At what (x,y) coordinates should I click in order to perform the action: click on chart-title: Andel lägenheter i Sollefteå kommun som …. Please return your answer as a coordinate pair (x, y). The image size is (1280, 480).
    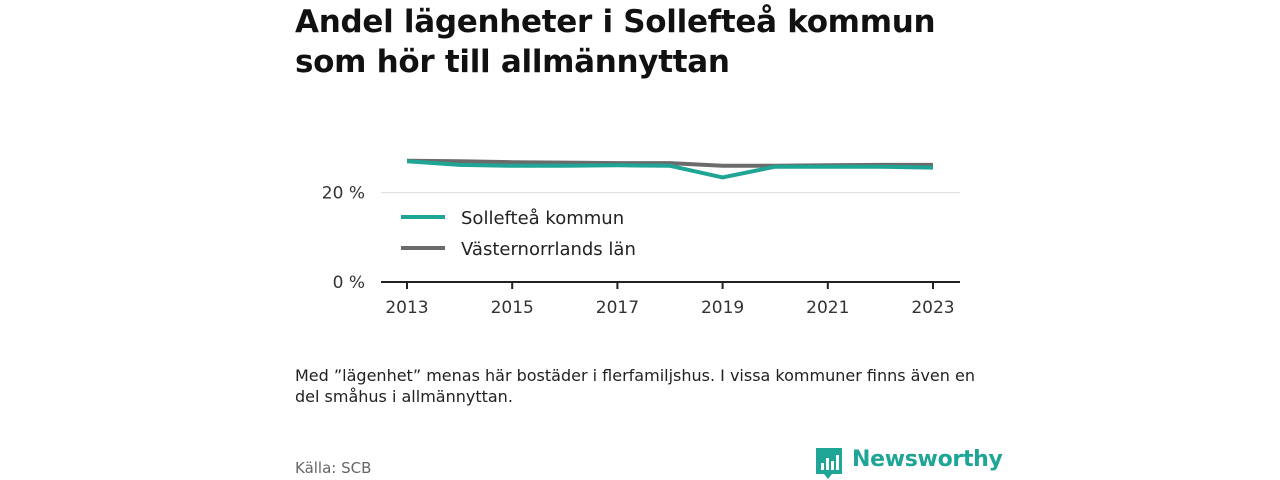
    Looking at the image, I should click on (615, 42).